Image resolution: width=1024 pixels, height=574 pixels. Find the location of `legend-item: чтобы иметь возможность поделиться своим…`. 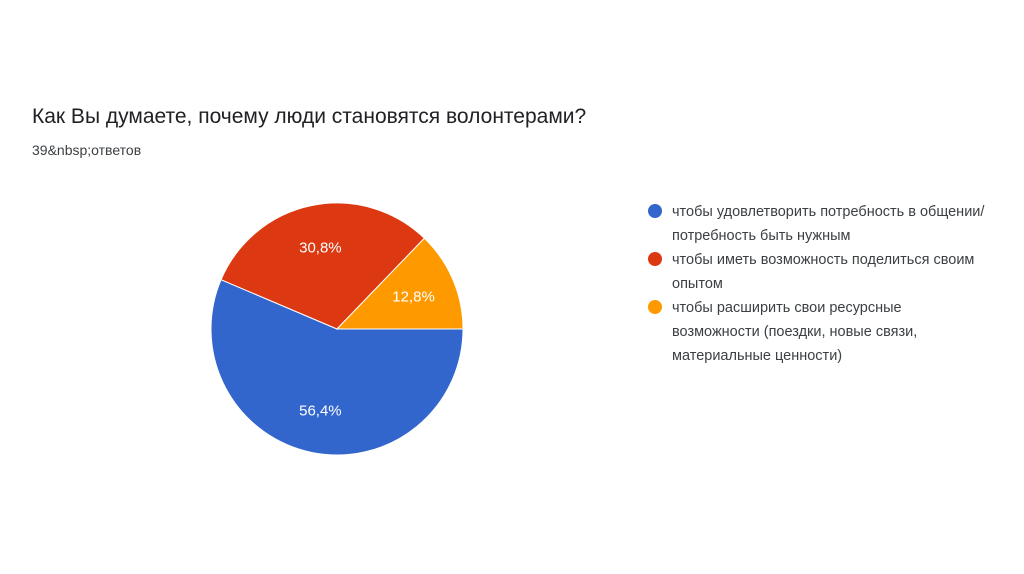

legend-item: чтобы иметь возможность поделиться своим… is located at coordinates (818, 272).